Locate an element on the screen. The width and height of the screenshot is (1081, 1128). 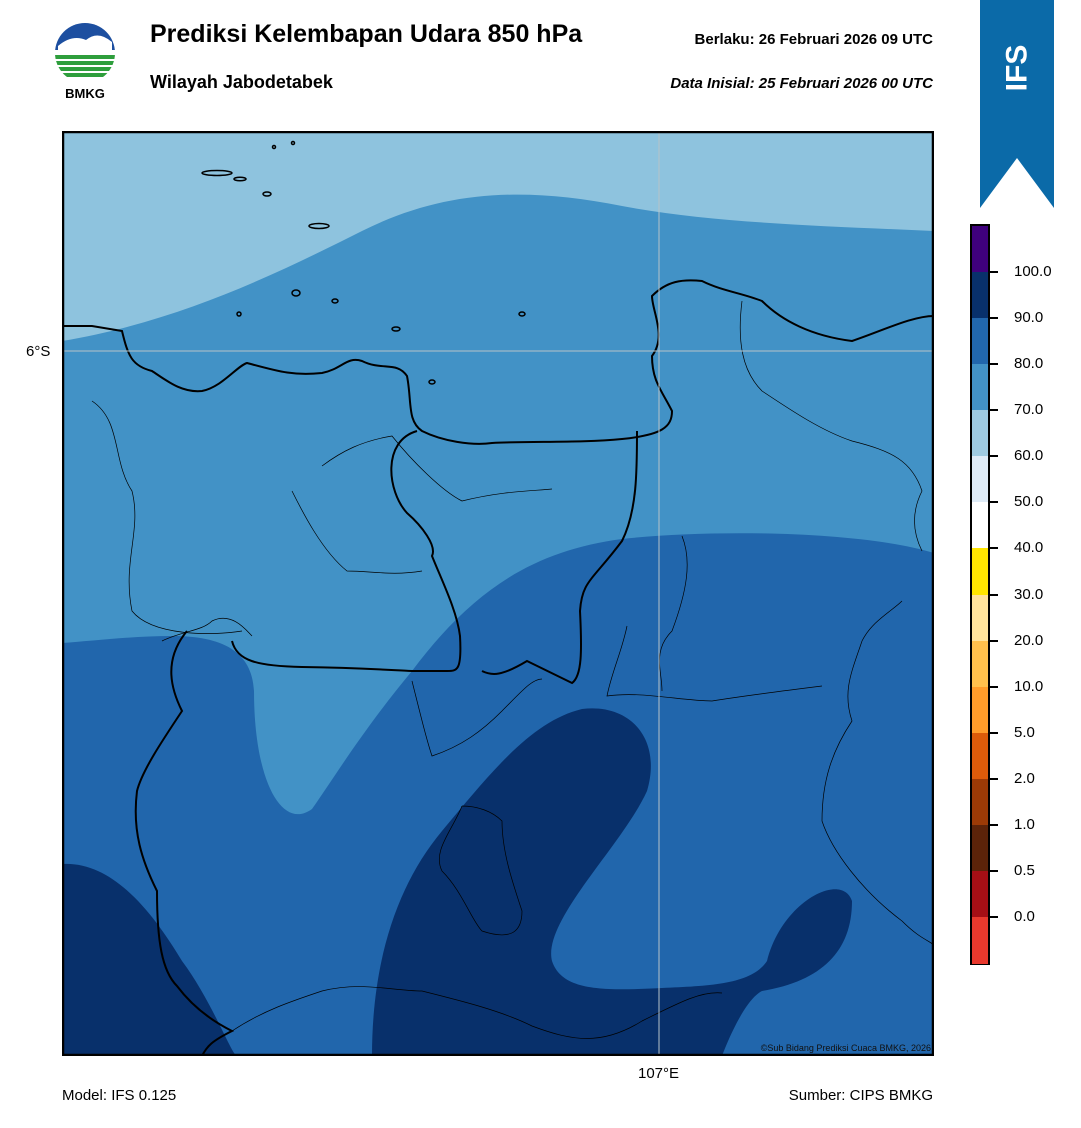
colorbar-tick-label: 0.5 is located at coordinates (1024, 870).